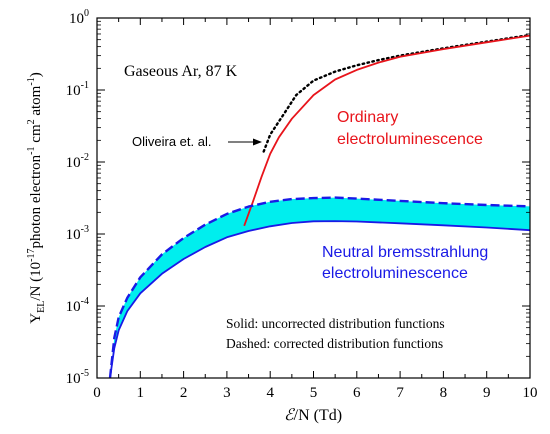  What do you see at coordinates (36, 102) in the screenshot?
I see `y-label-mid4: atom` at bounding box center [36, 102].